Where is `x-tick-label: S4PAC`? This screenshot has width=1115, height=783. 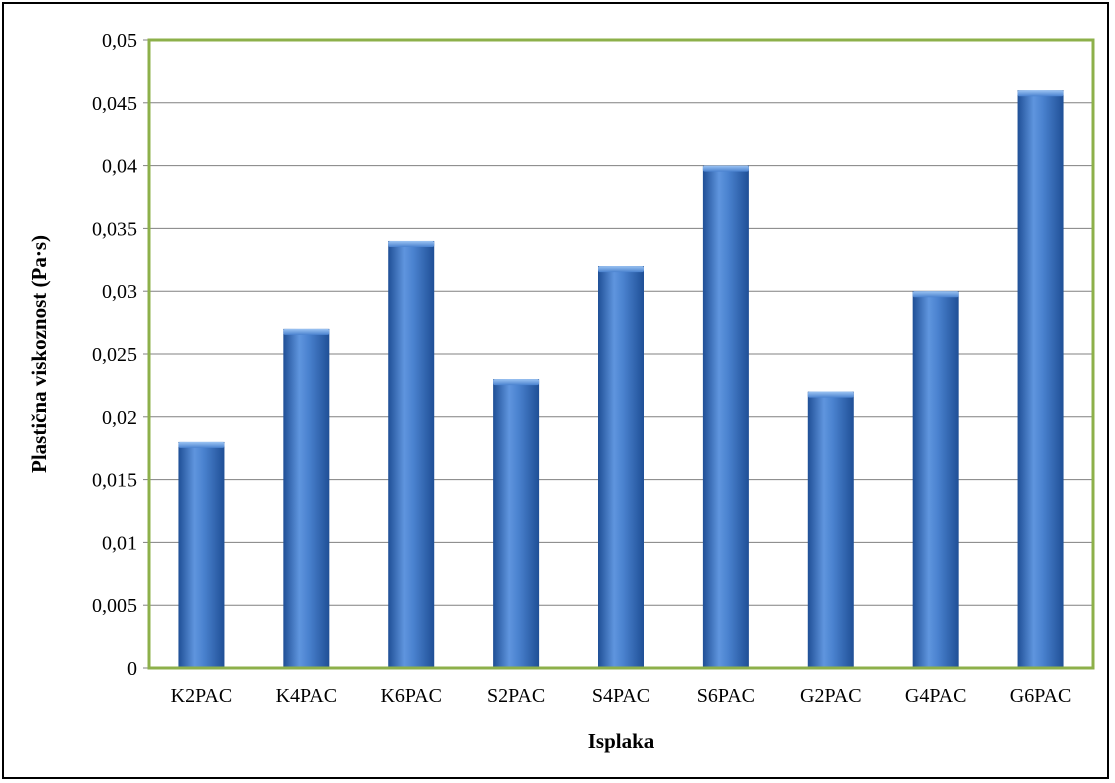
x-tick-label: S4PAC is located at coordinates (621, 696).